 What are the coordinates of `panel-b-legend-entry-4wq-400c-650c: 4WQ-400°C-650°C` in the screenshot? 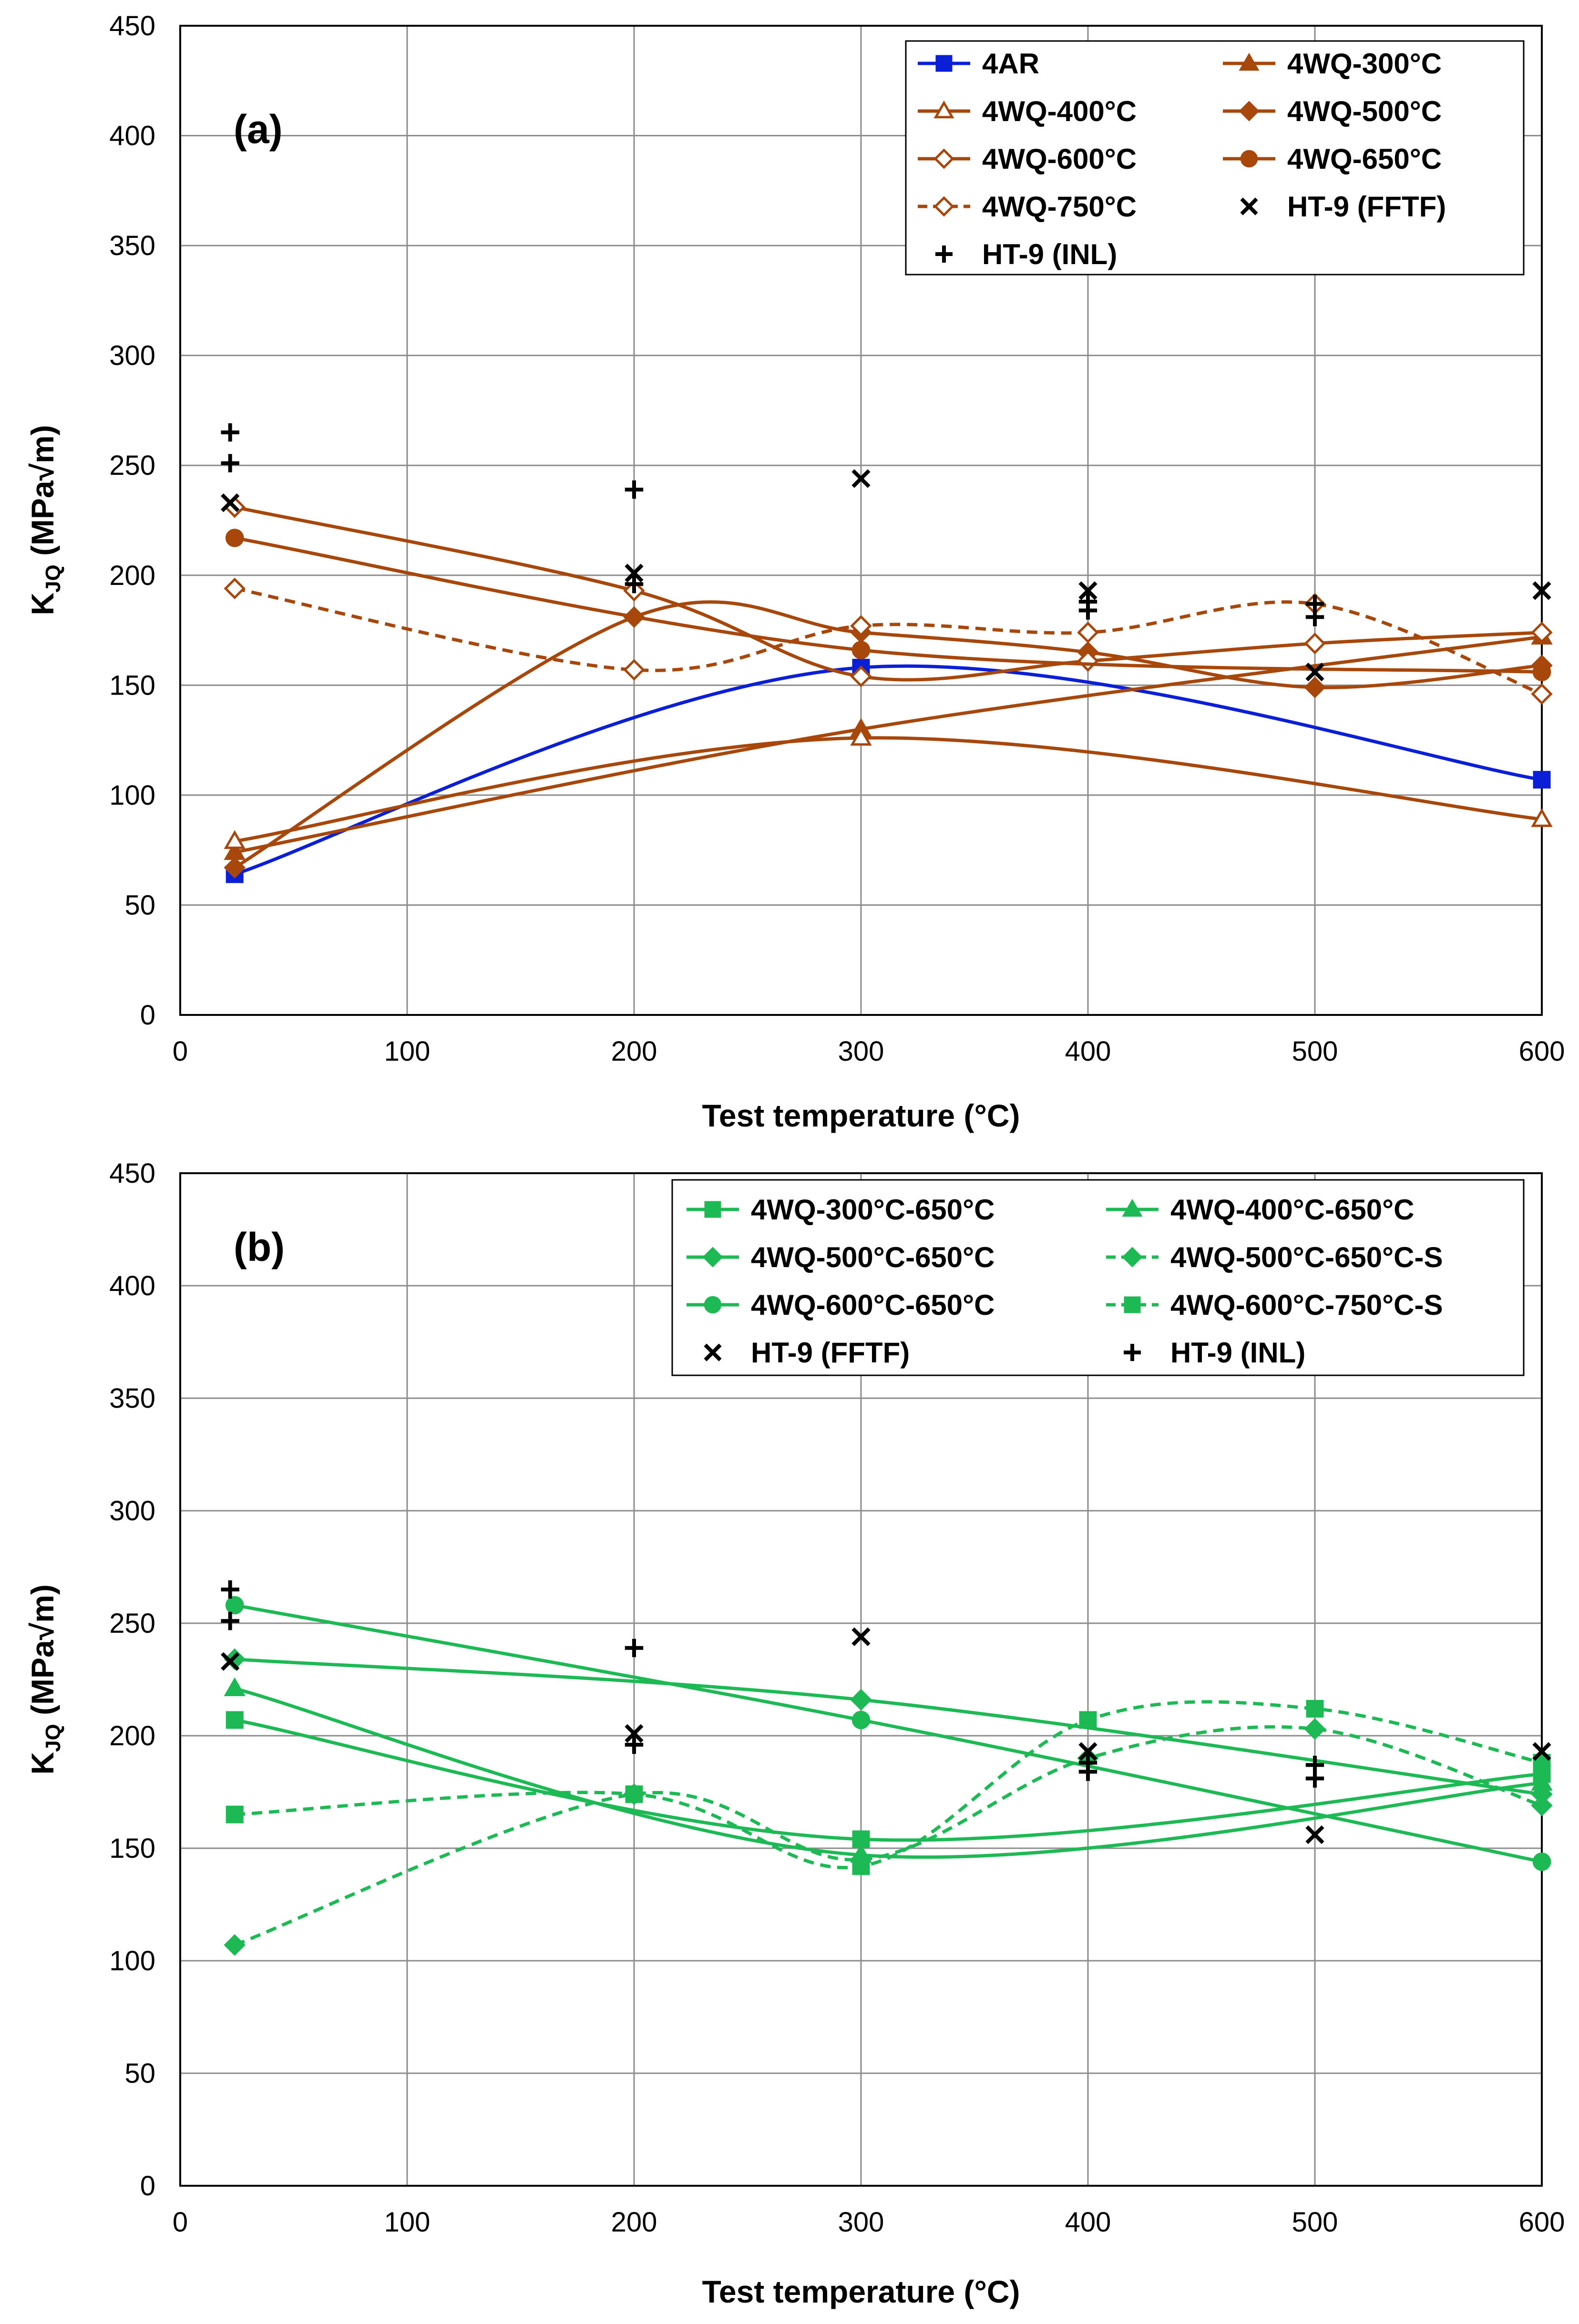 It's located at (1260, 1210).